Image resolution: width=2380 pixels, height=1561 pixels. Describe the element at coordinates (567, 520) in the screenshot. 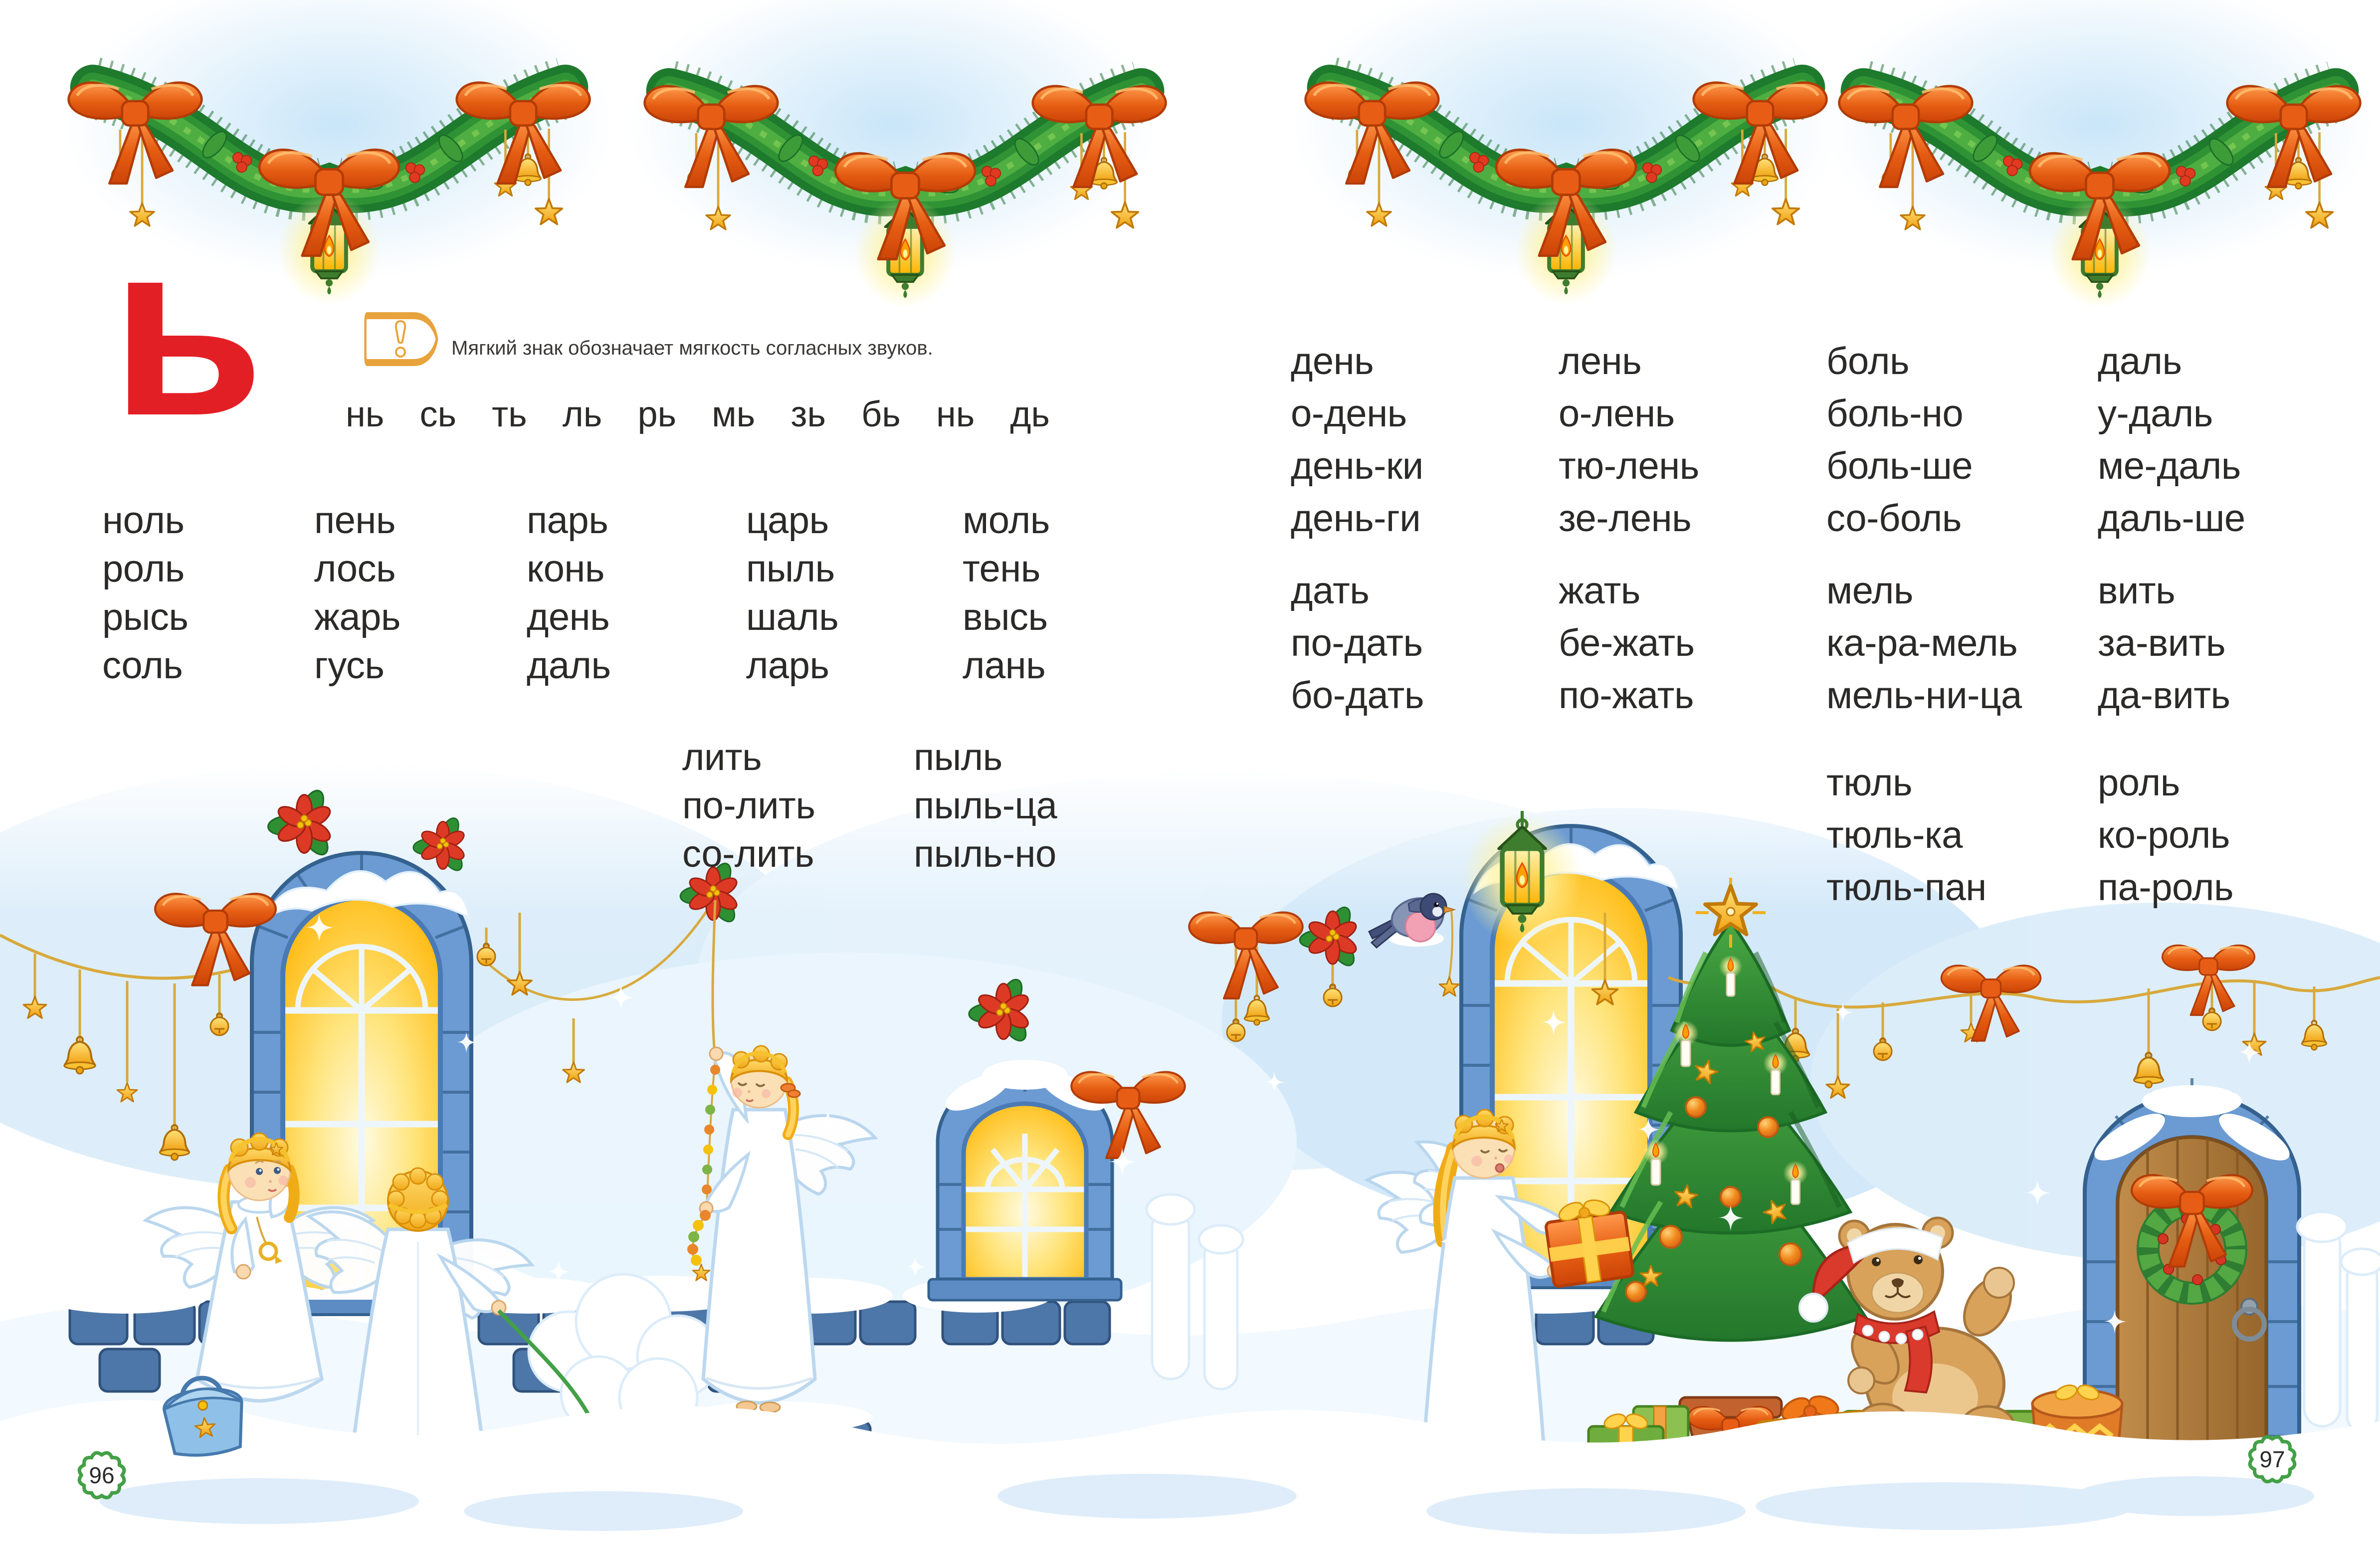

I see `word: парь` at that location.